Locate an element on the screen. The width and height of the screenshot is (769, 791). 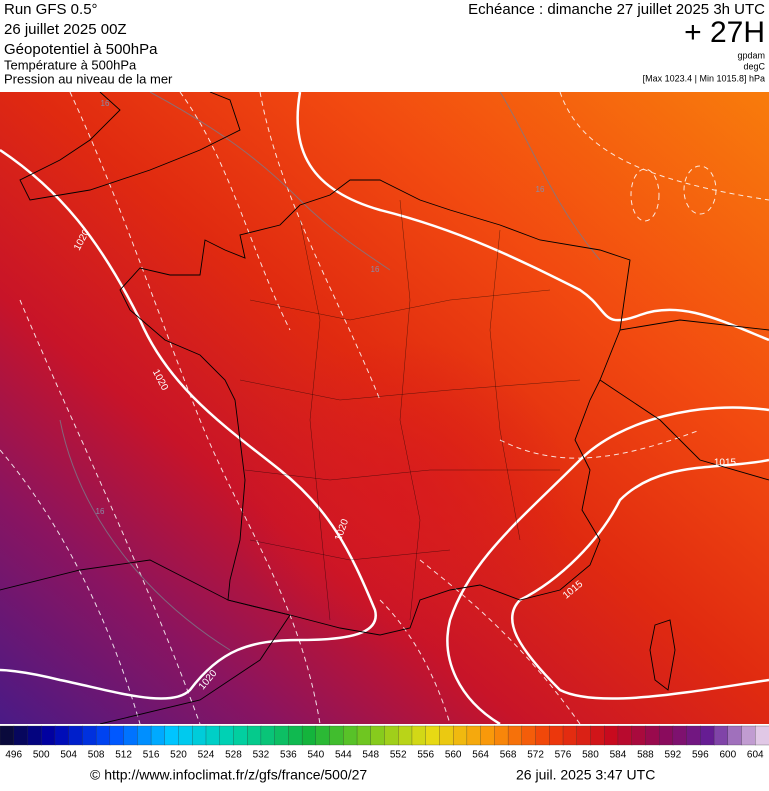
colorbar-label: 592 is located at coordinates (673, 755).